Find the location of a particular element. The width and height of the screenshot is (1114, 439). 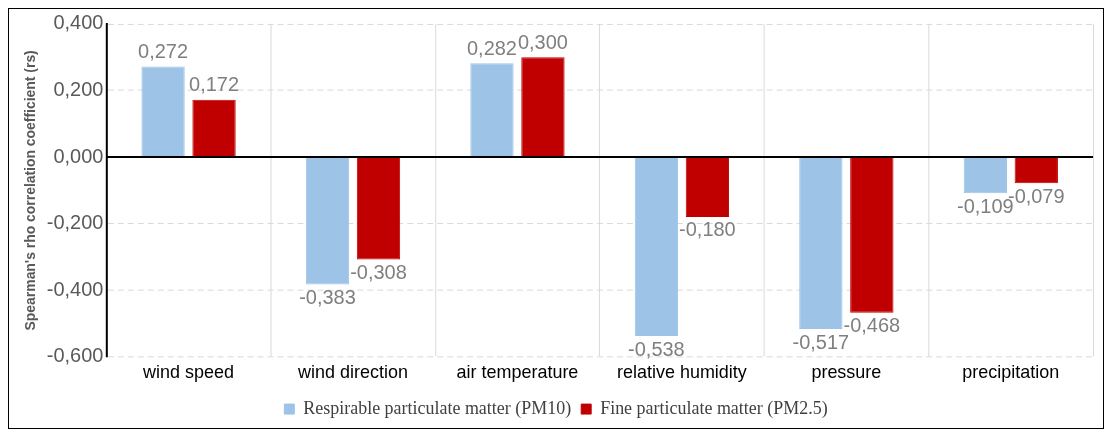

legend-label: Respirable particulate matter (PM10) is located at coordinates (437, 408).